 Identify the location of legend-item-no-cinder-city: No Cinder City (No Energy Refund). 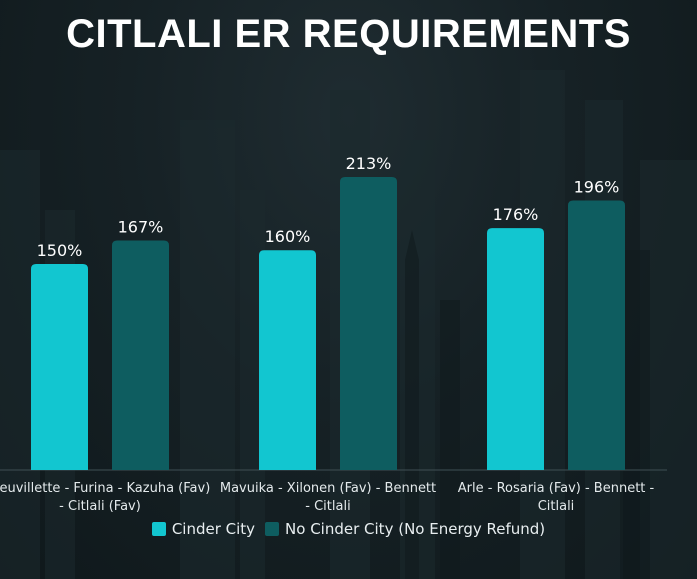
(405, 529).